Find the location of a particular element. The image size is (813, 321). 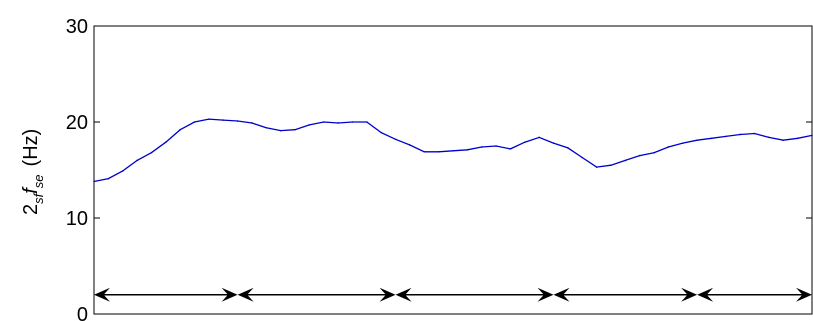

ylabel-unit: (Hz) is located at coordinates (31, 148).